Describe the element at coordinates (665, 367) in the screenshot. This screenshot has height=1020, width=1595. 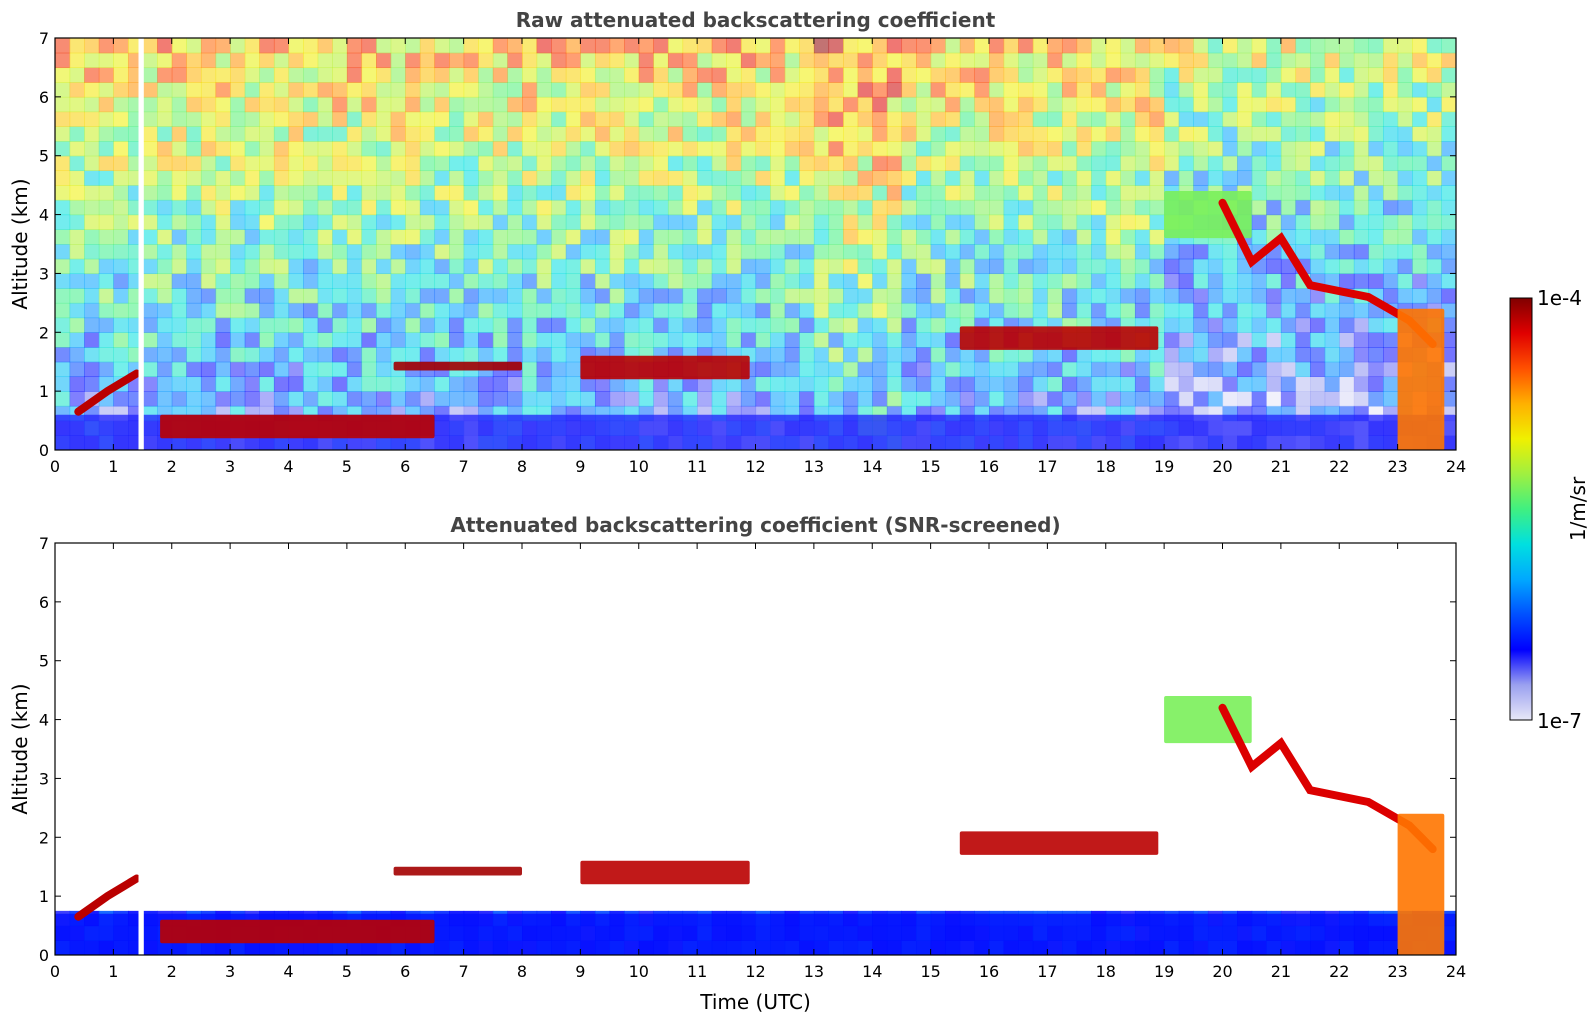
I see `cloud-layer` at that location.